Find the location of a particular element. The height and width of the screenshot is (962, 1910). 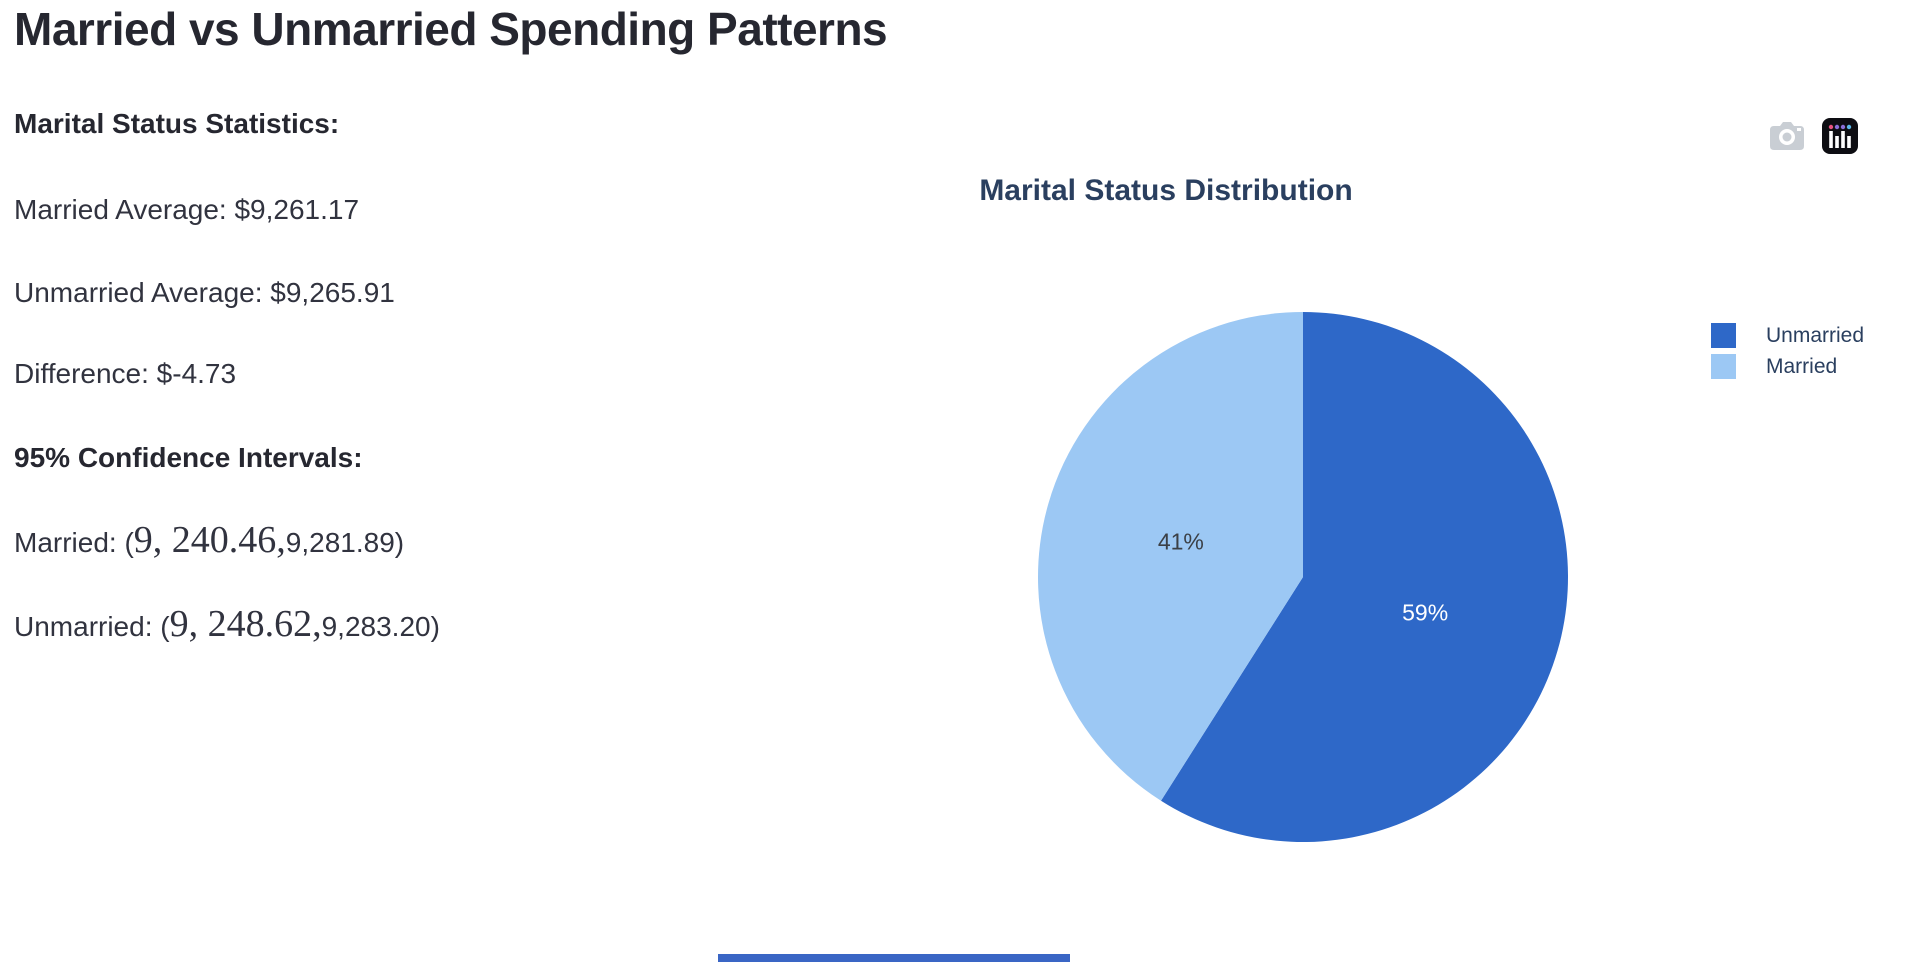

ci-unmarried-prefix: Unmarried: ( is located at coordinates (92, 626).